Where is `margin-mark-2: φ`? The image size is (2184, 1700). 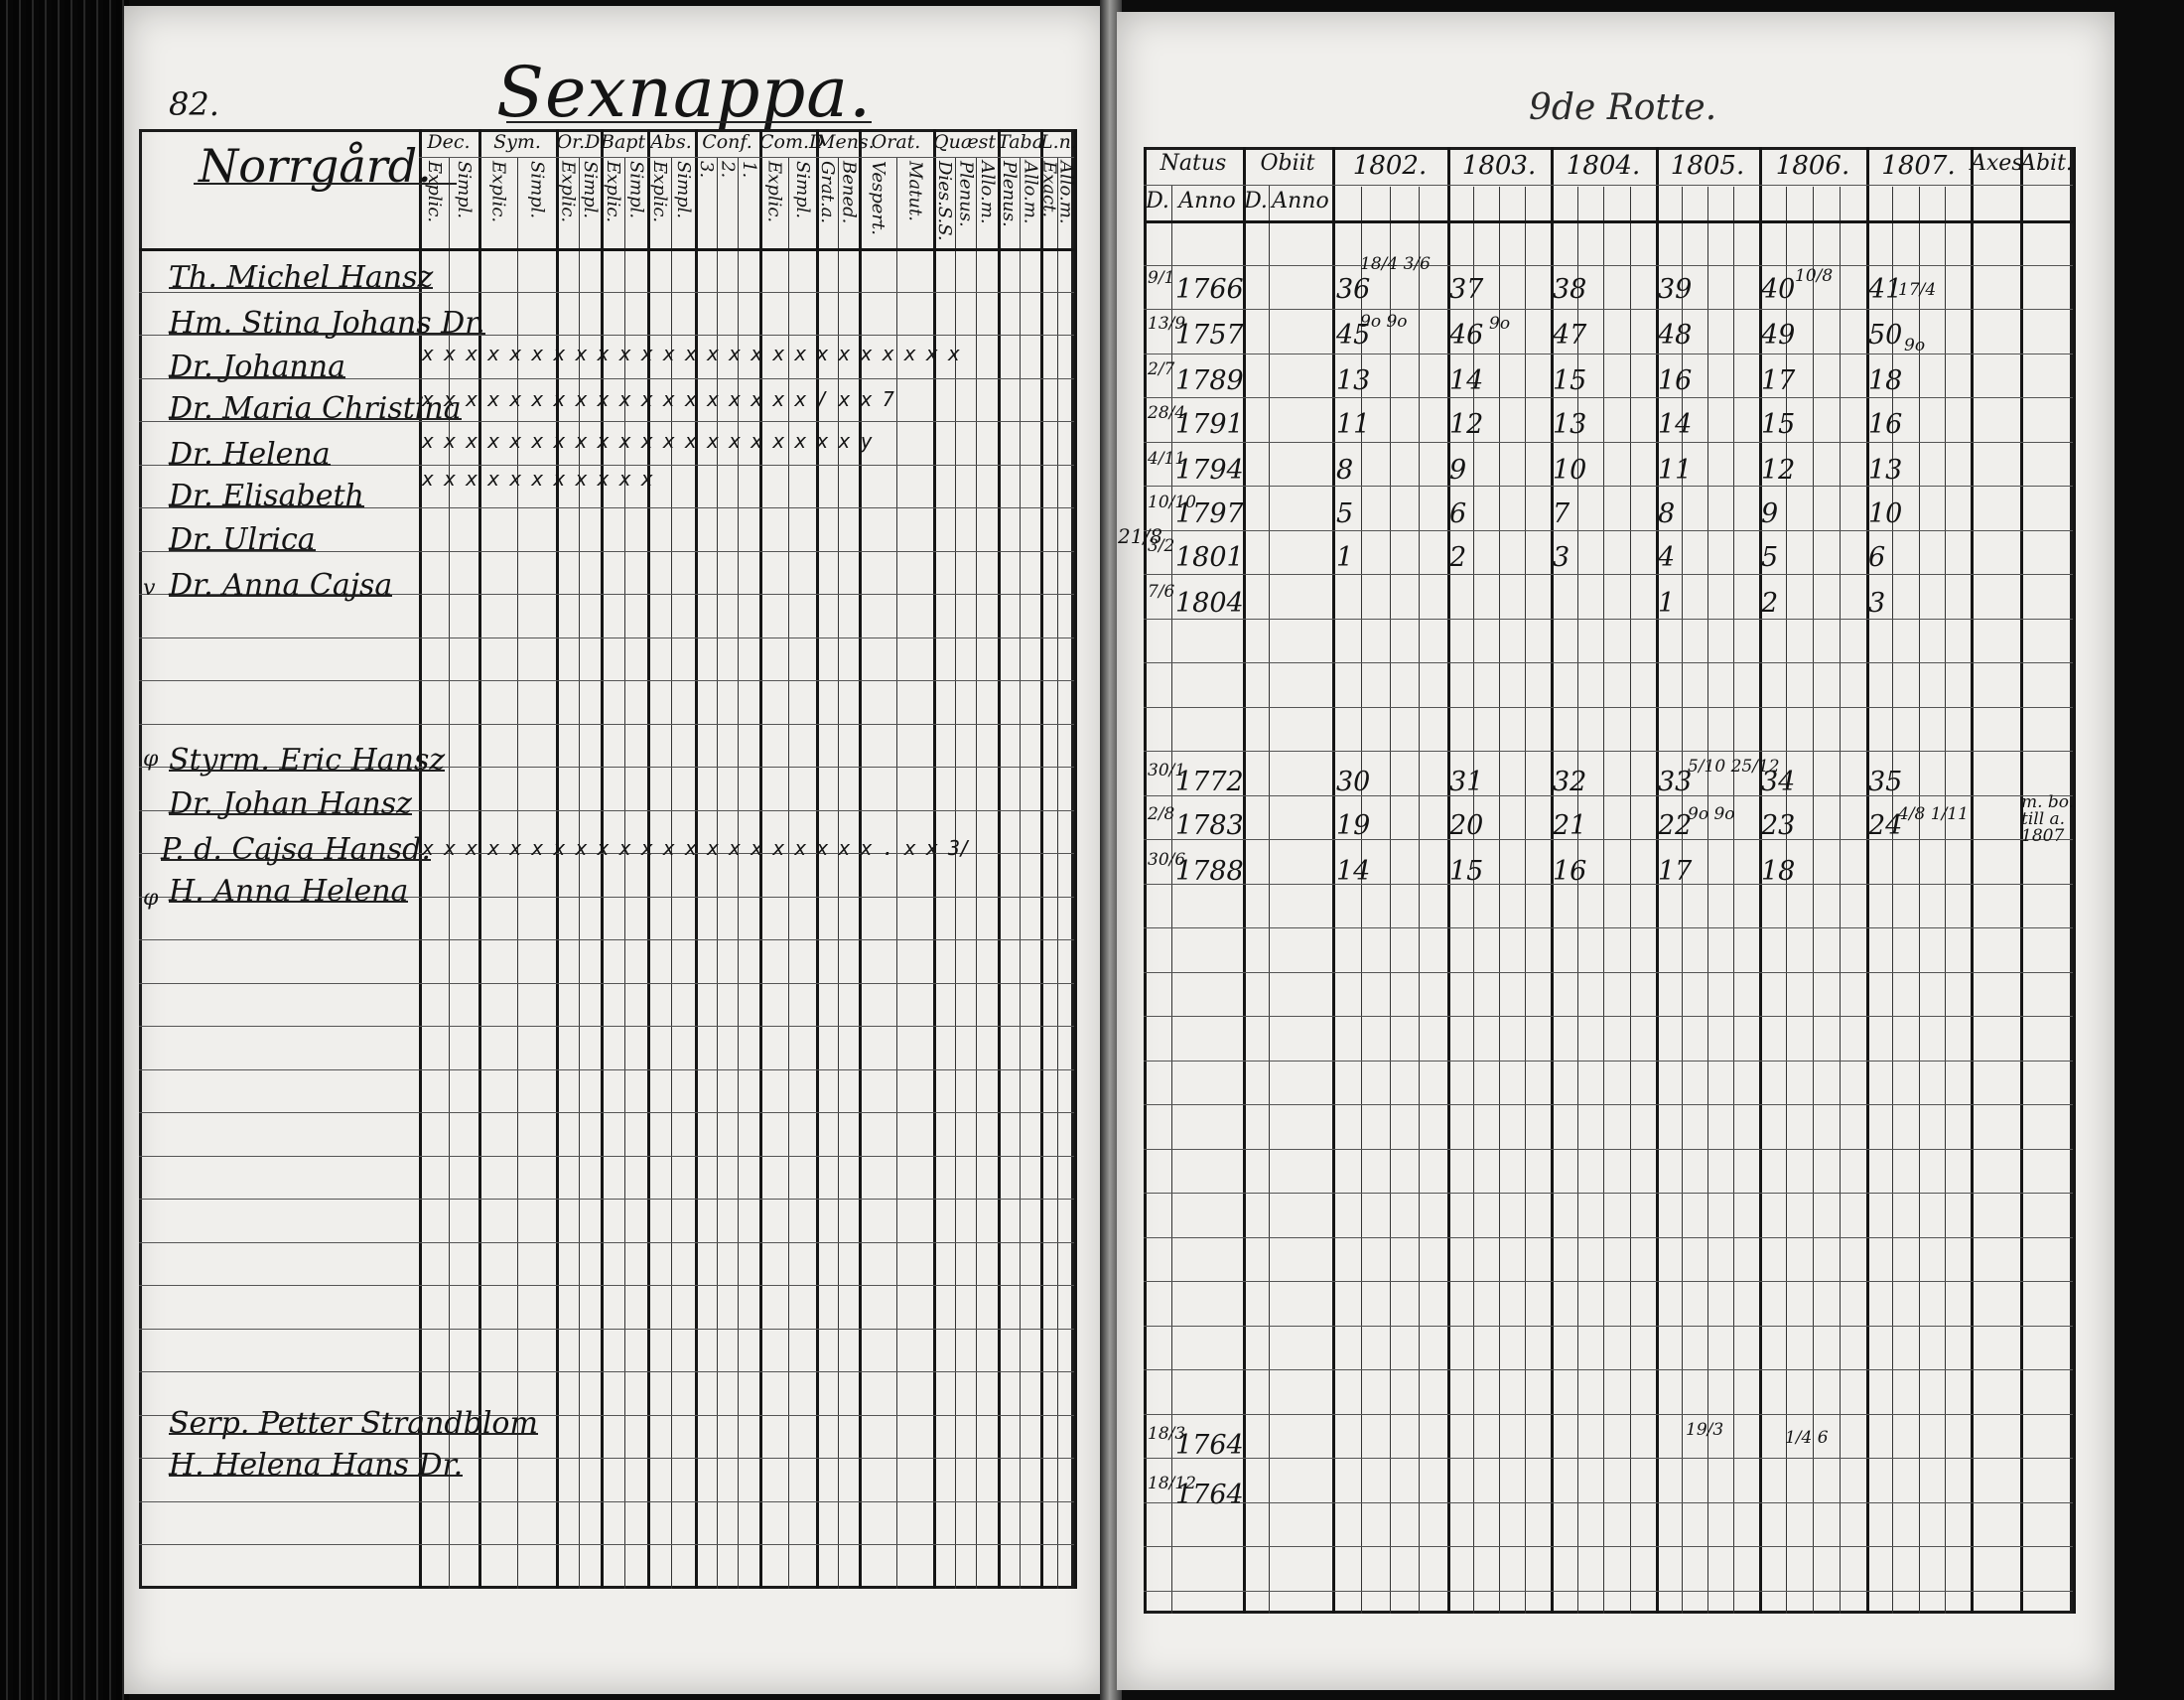
margin-mark-2: φ is located at coordinates (151, 759).